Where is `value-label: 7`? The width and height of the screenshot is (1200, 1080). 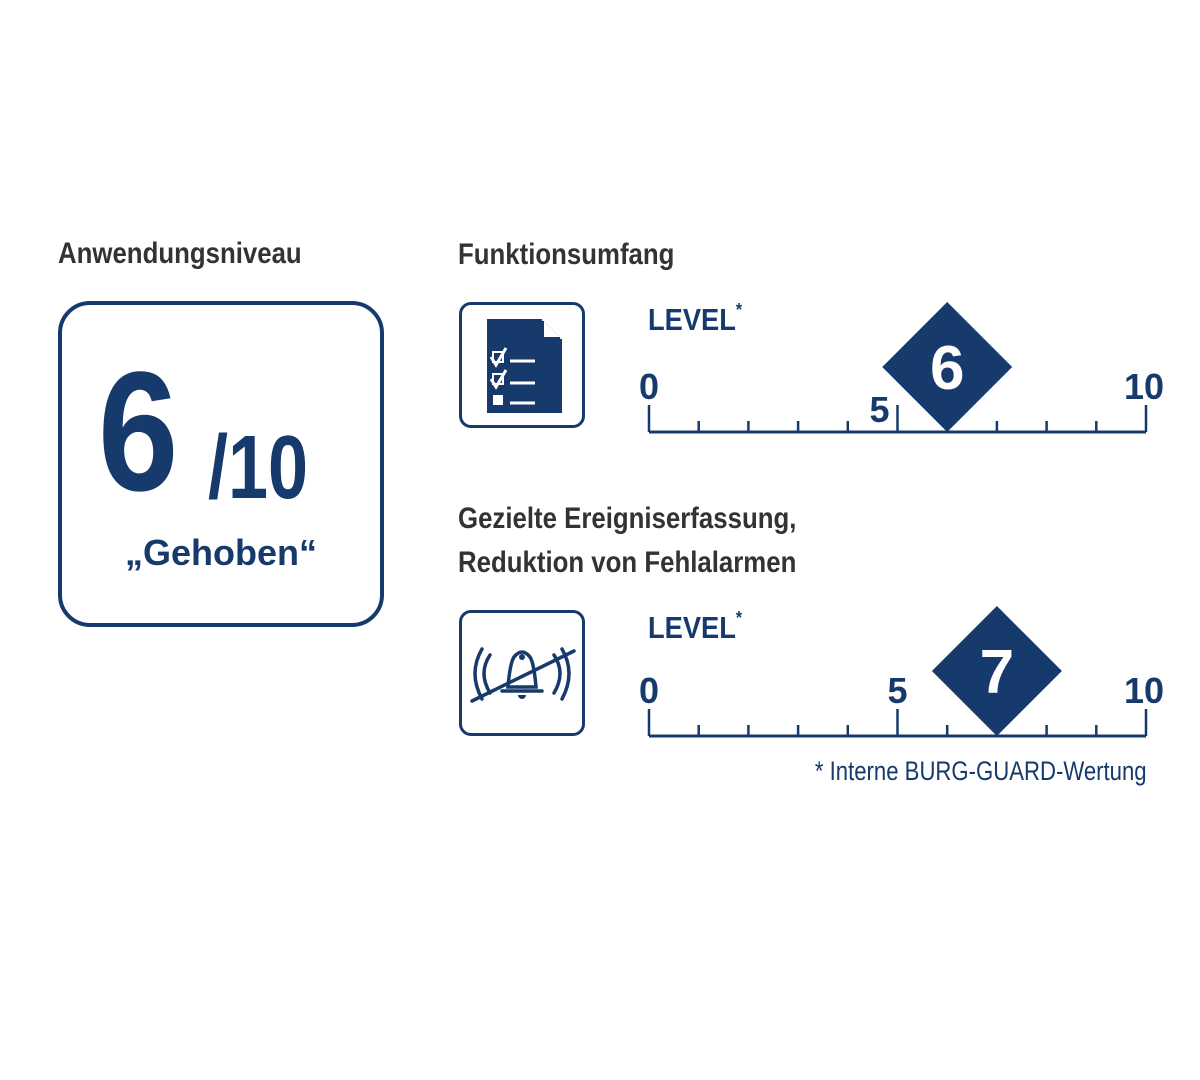
value-label: 7 is located at coordinates (997, 672).